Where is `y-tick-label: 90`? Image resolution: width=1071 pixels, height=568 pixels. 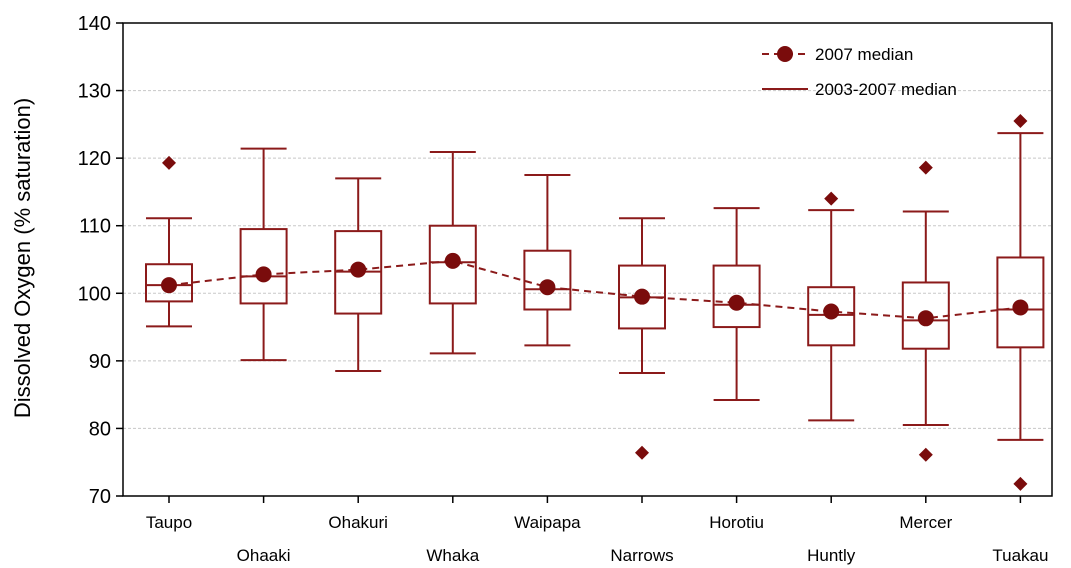 y-tick-label: 90 is located at coordinates (100, 362).